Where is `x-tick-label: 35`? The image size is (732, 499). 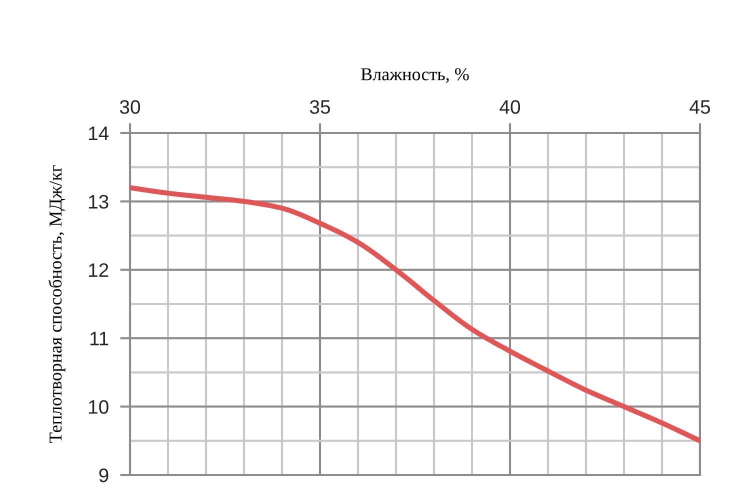 x-tick-label: 35 is located at coordinates (320, 107).